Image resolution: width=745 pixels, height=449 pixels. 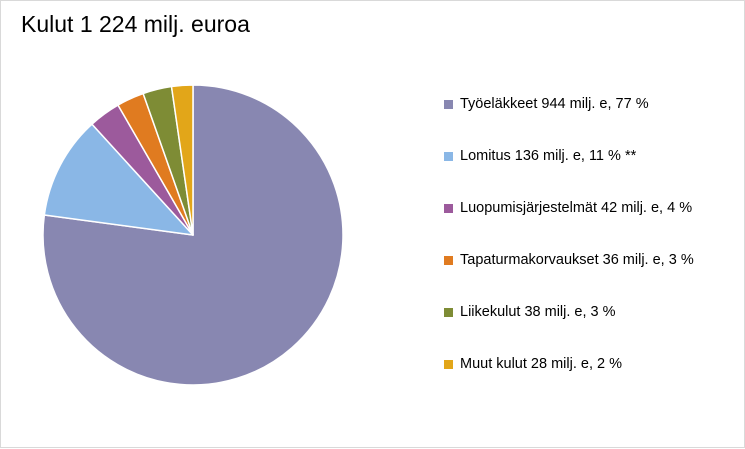 What do you see at coordinates (569, 274) in the screenshot?
I see `legend-item: Tapaturmakorvaukset 36 milj. e, 3 %` at bounding box center [569, 274].